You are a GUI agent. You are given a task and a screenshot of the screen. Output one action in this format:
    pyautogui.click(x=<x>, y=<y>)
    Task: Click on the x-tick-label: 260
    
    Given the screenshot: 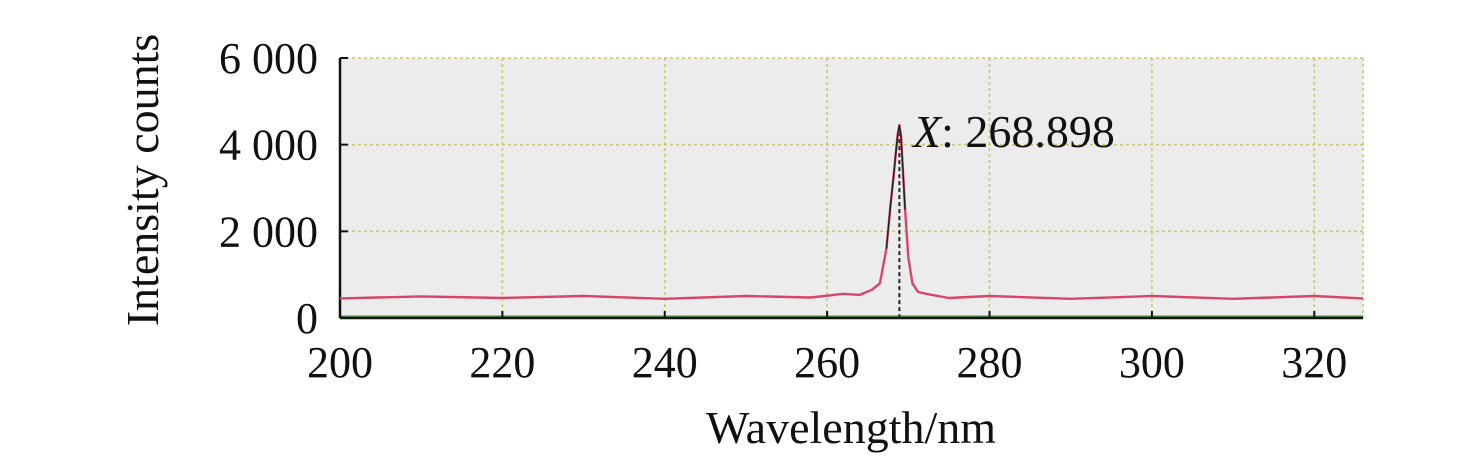 What is the action you would take?
    pyautogui.click(x=827, y=362)
    